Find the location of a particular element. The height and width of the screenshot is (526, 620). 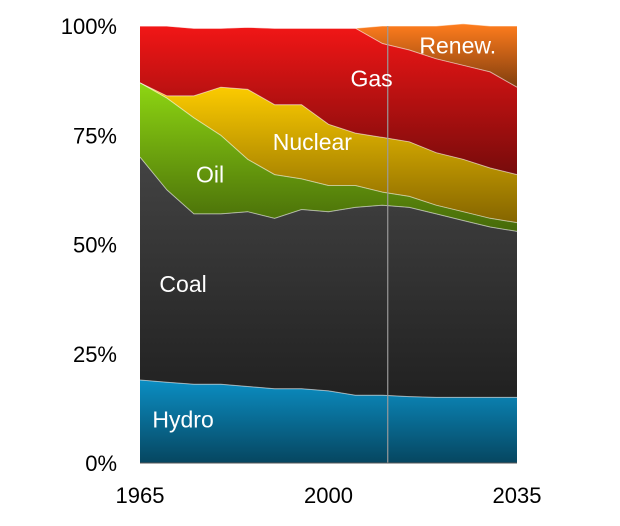

x-tick-labels: 1965 2000 2035 is located at coordinates (329, 495).